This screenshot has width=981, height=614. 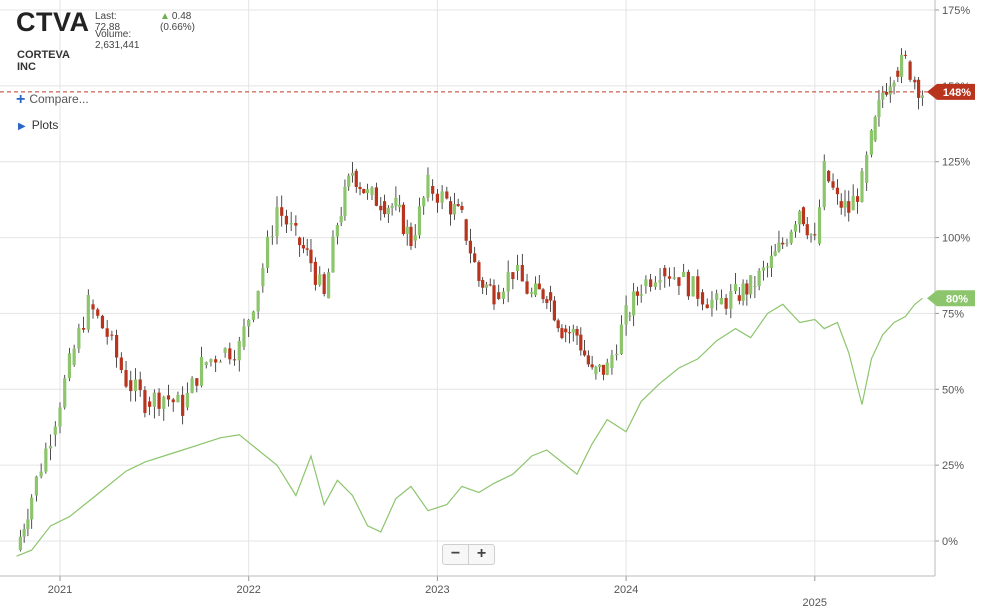 I want to click on plots-toggle: ▶ Plots, so click(x=38, y=125).